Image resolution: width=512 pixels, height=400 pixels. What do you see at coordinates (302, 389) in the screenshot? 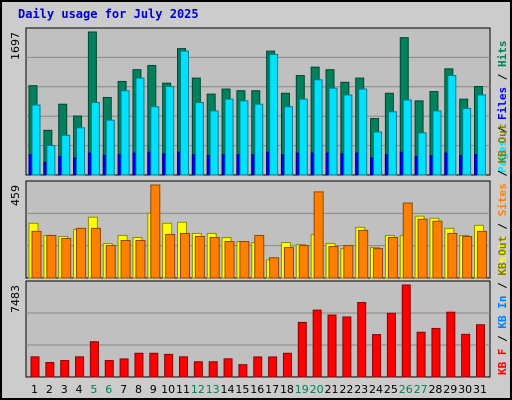
I see `tick-label-day-19: 19` at bounding box center [302, 389].